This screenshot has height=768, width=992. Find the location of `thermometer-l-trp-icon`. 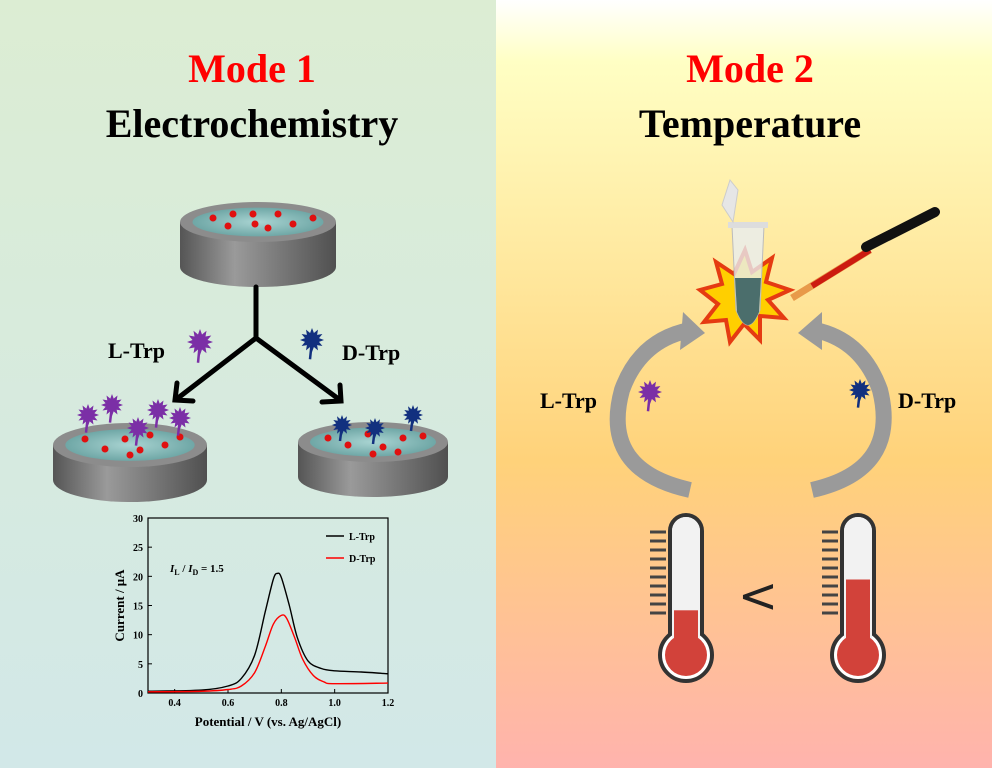

thermometer-l-trp-icon is located at coordinates (682, 598).